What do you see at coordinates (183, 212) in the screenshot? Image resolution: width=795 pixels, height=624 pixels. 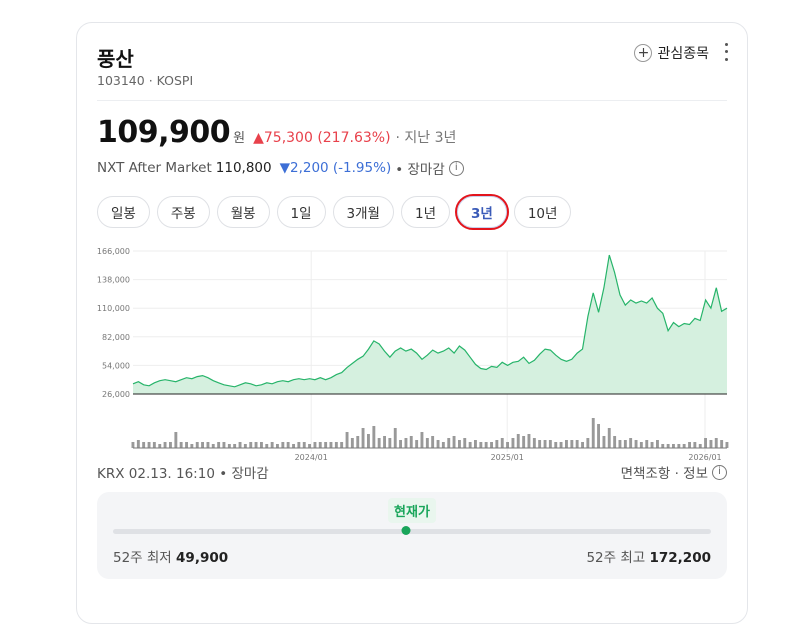 I see `tab-weekly: 주봉` at bounding box center [183, 212].